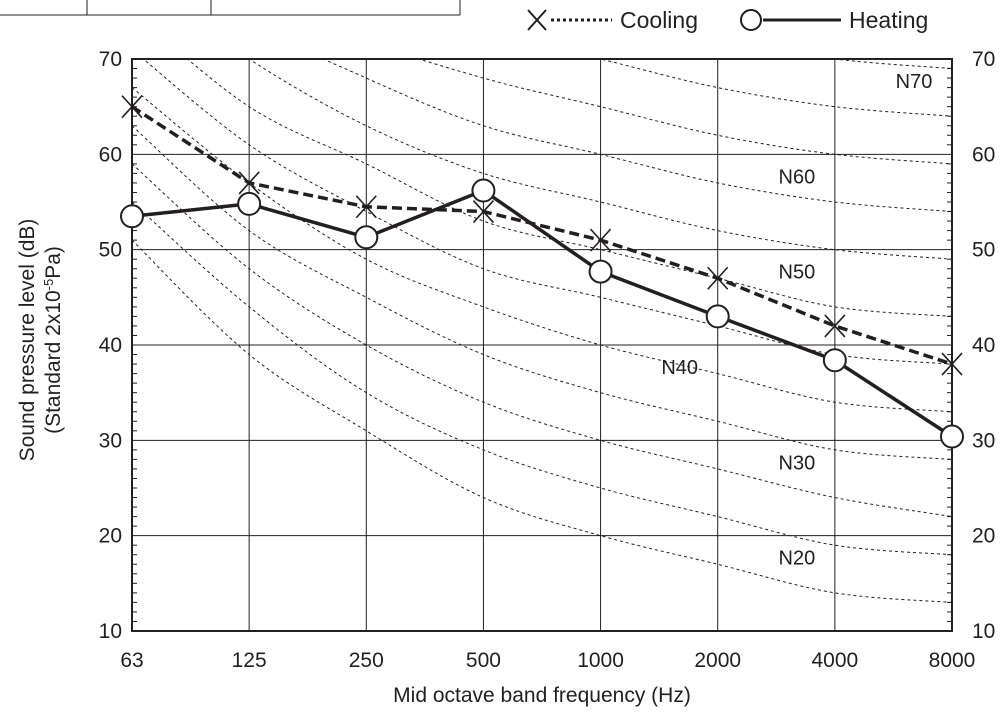 This screenshot has width=1007, height=715. Describe the element at coordinates (110, 250) in the screenshot. I see `y-tick-label-left: 50` at that location.